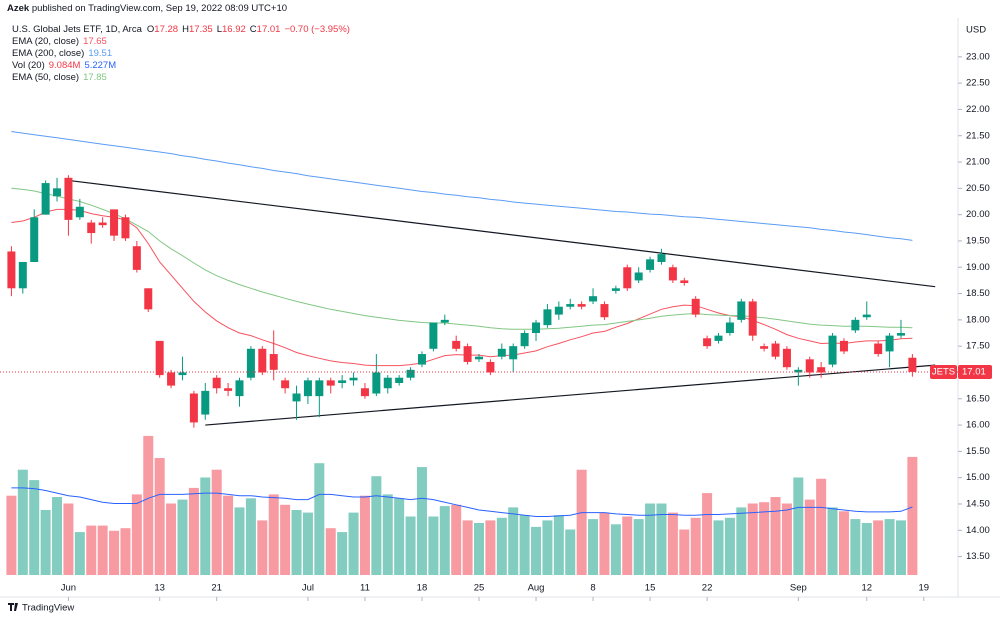 This screenshot has height=620, width=1000. Describe the element at coordinates (978, 214) in the screenshot. I see `y-tick-label: 20.00` at that location.